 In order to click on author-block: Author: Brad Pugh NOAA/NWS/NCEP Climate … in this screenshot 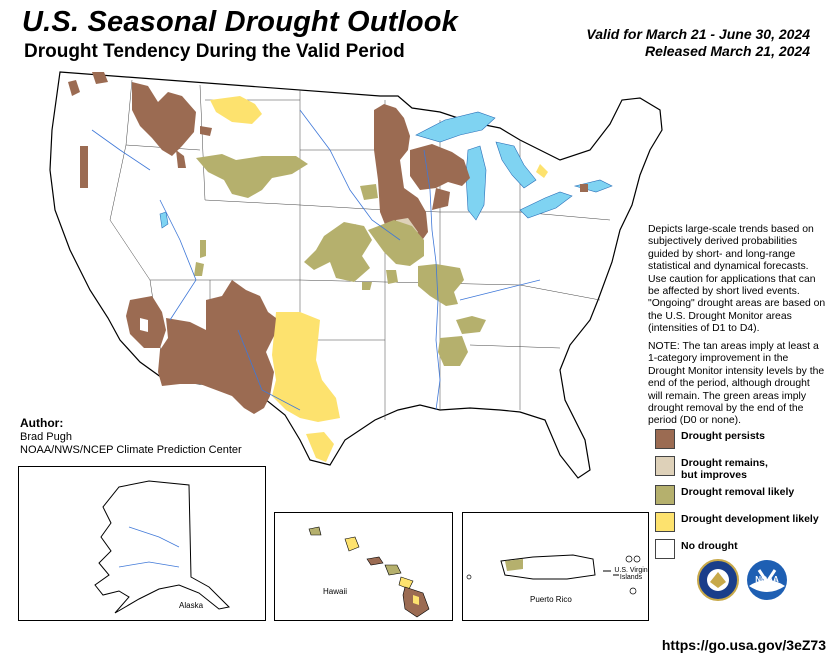, I will do `click(131, 437)`.